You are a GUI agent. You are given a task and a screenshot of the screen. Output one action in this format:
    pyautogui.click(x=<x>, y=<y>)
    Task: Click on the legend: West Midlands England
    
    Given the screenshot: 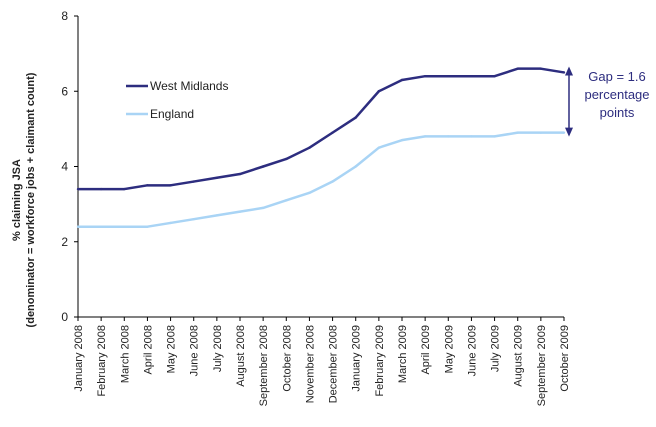 What is the action you would take?
    pyautogui.click(x=177, y=100)
    